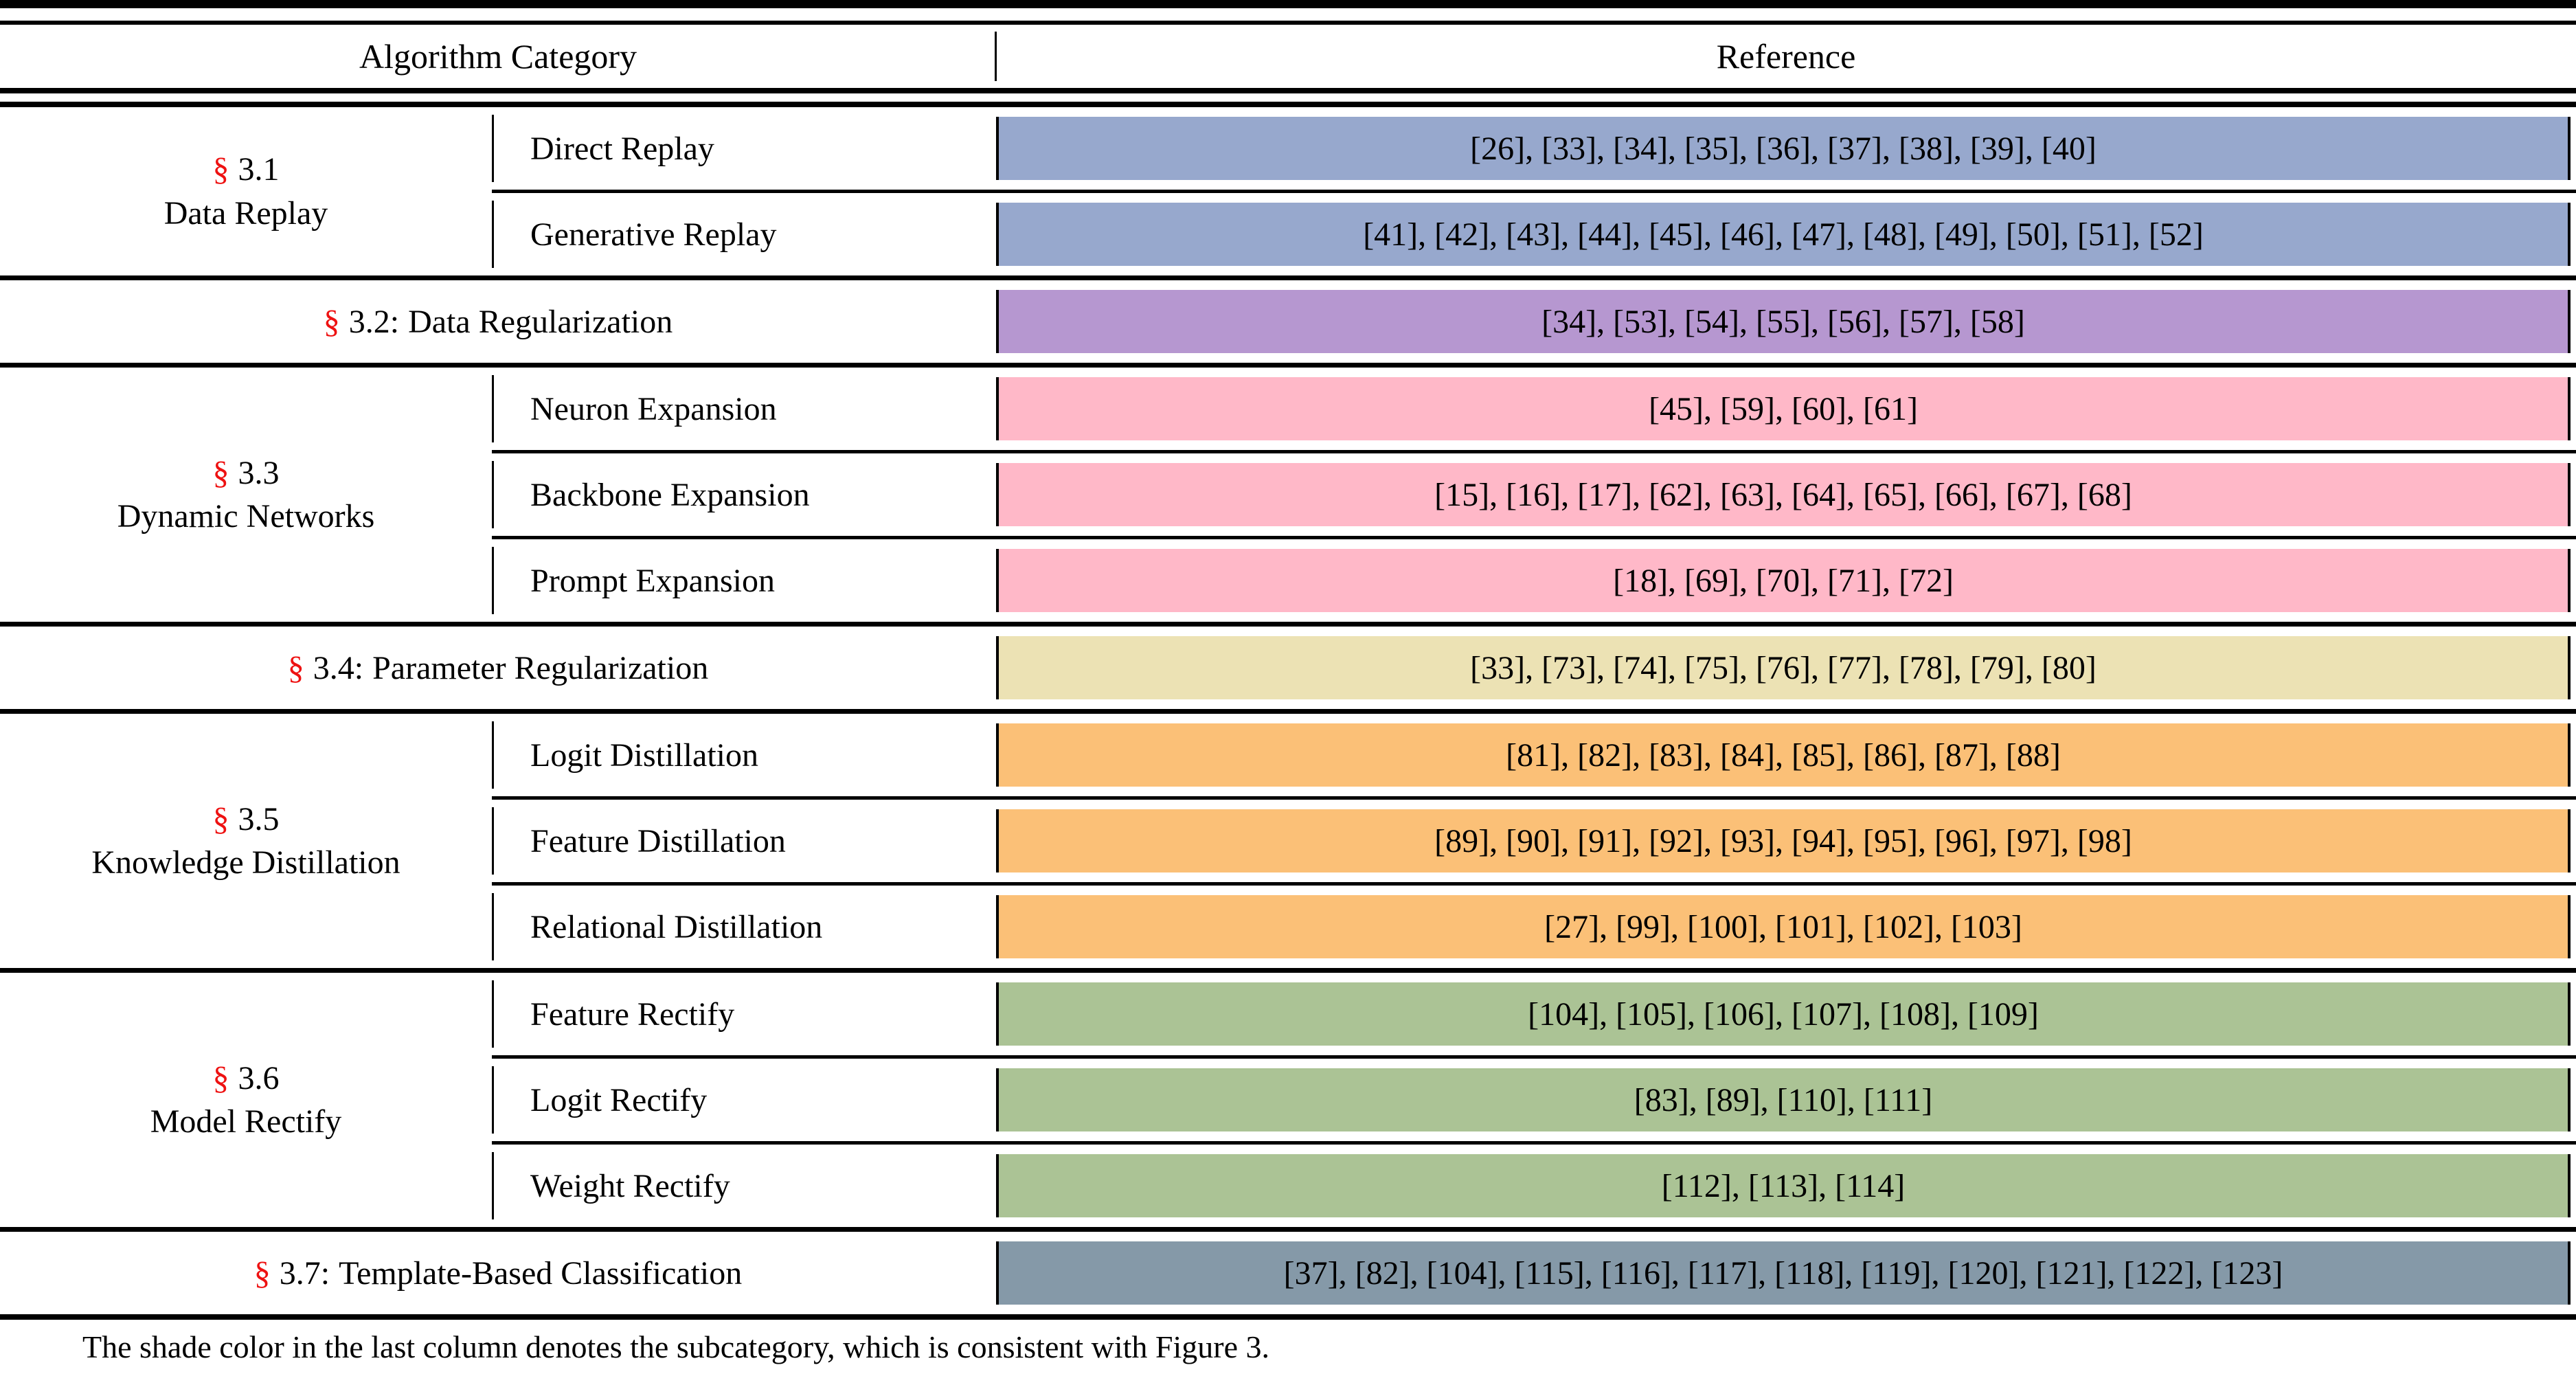 Image resolution: width=2576 pixels, height=1374 pixels. I want to click on subcategory-label: Prompt Expansion, so click(652, 581).